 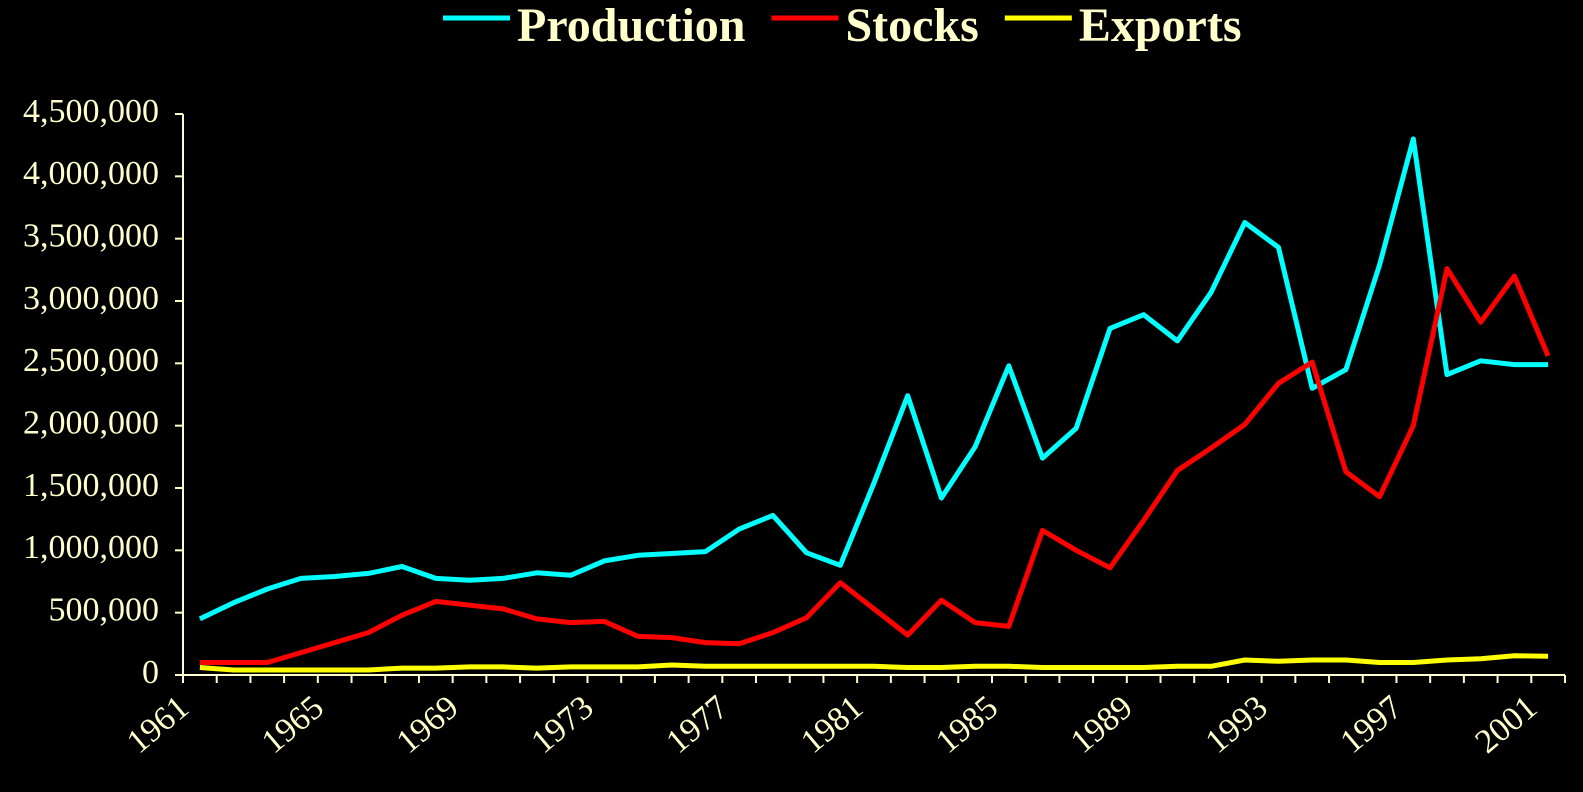 I want to click on y-tick-label: 1,500,000, so click(x=91, y=485).